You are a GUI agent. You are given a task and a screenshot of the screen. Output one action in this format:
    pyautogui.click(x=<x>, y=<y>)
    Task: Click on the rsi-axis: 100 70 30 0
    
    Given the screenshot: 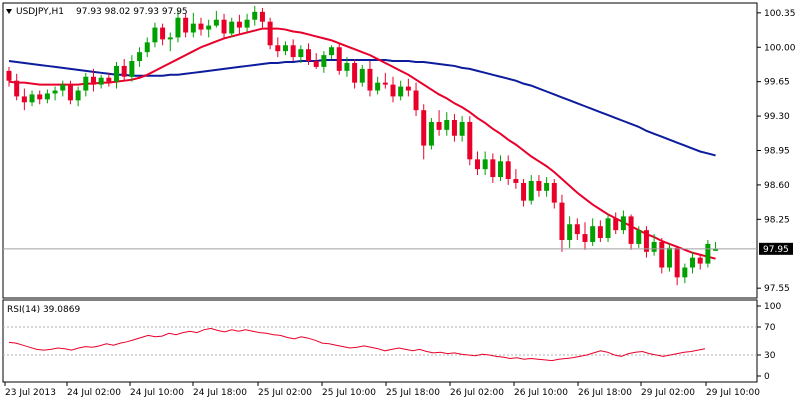 What is the action you would take?
    pyautogui.click(x=769, y=342)
    